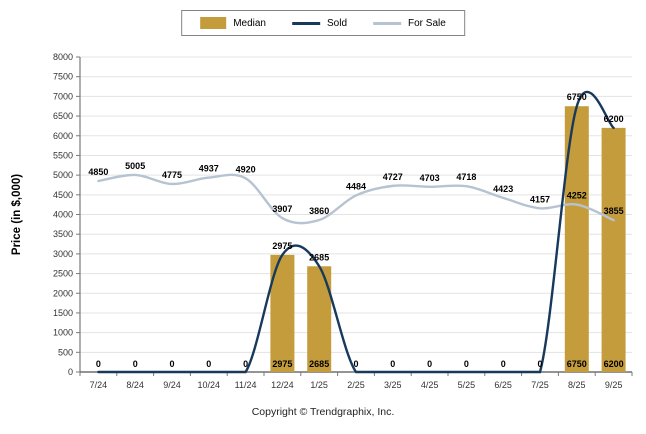  I want to click on y-tick-label: 4000, so click(63, 215).